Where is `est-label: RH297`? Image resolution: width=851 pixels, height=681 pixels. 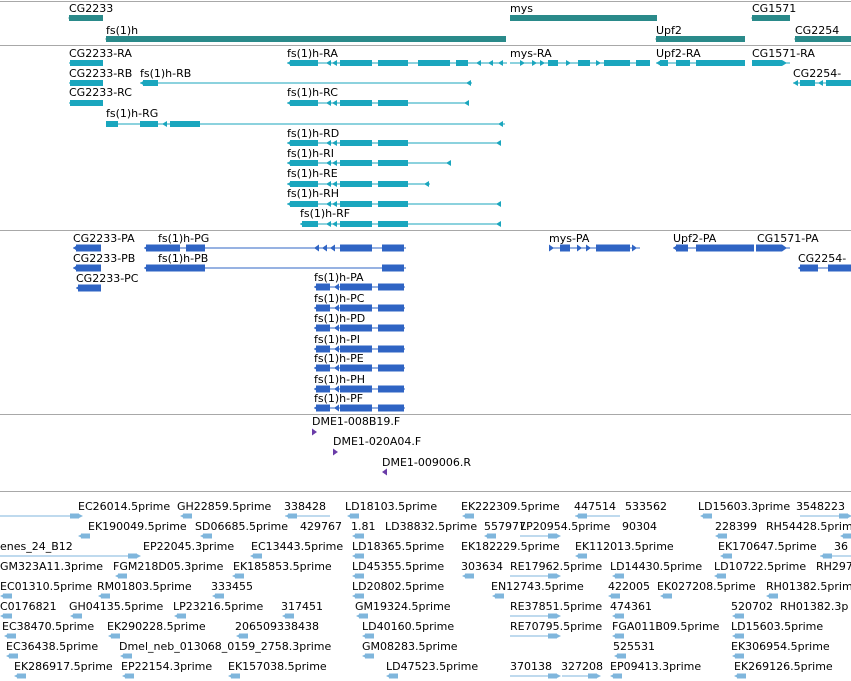 est-label: RH297 is located at coordinates (833, 566).